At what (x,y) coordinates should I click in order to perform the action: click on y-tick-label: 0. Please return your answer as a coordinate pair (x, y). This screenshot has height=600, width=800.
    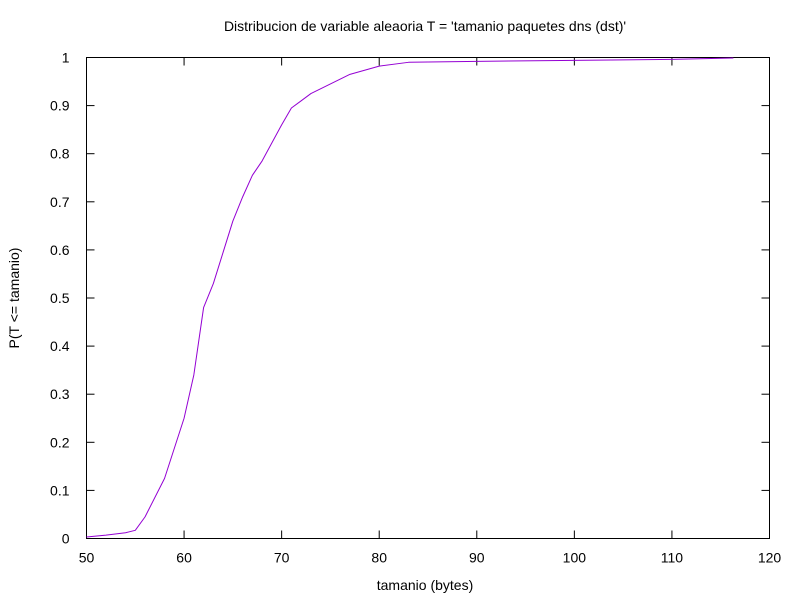
    Looking at the image, I should click on (66, 539).